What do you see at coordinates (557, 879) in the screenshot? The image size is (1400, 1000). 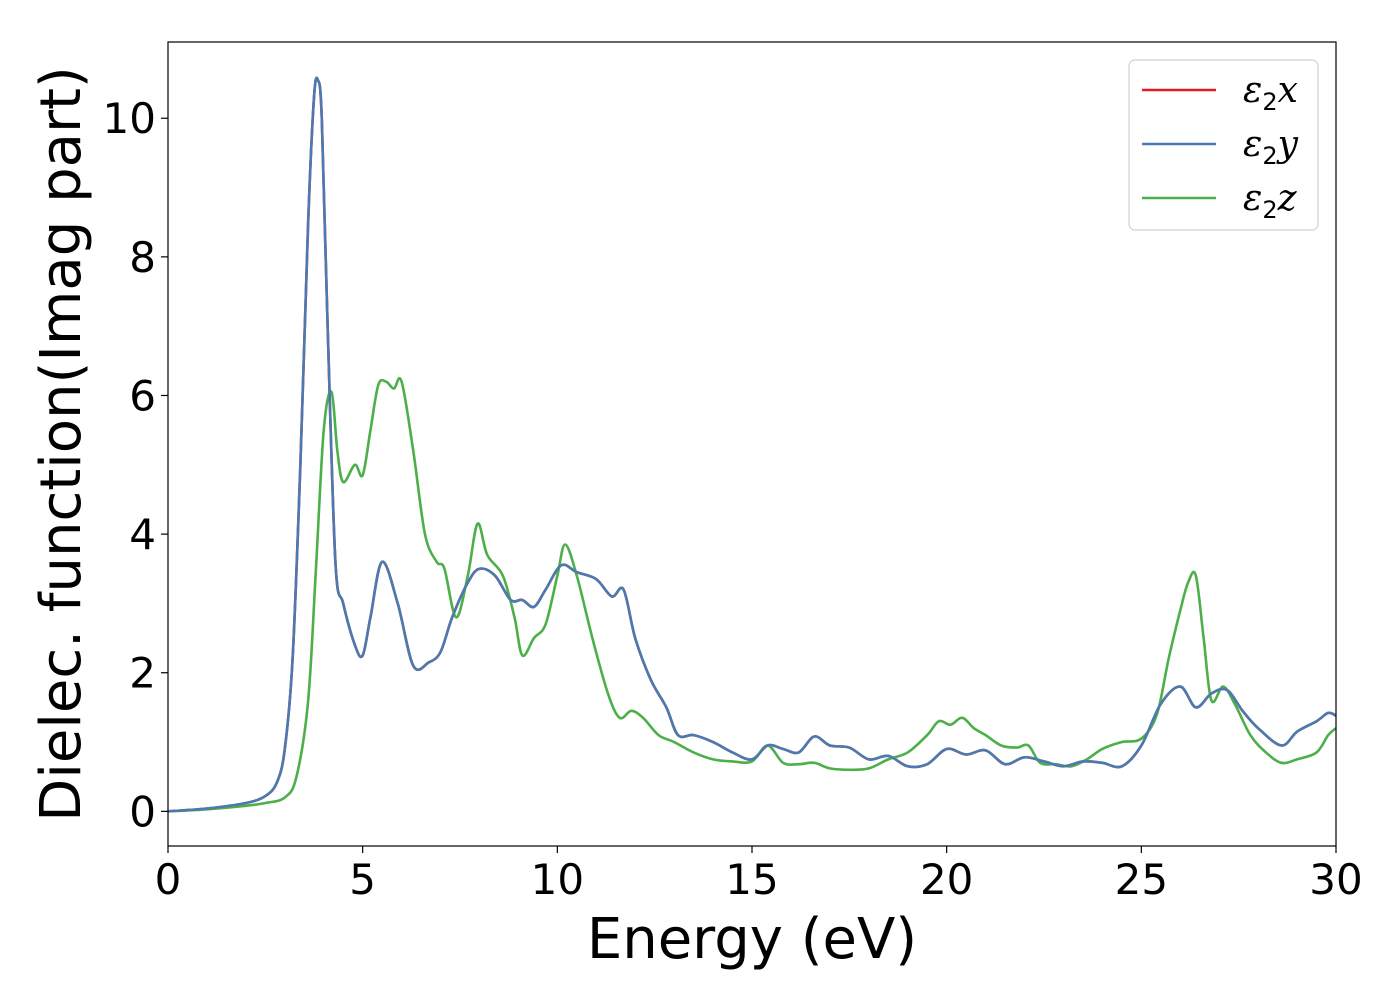 I see `x-tick-label: 10` at bounding box center [557, 879].